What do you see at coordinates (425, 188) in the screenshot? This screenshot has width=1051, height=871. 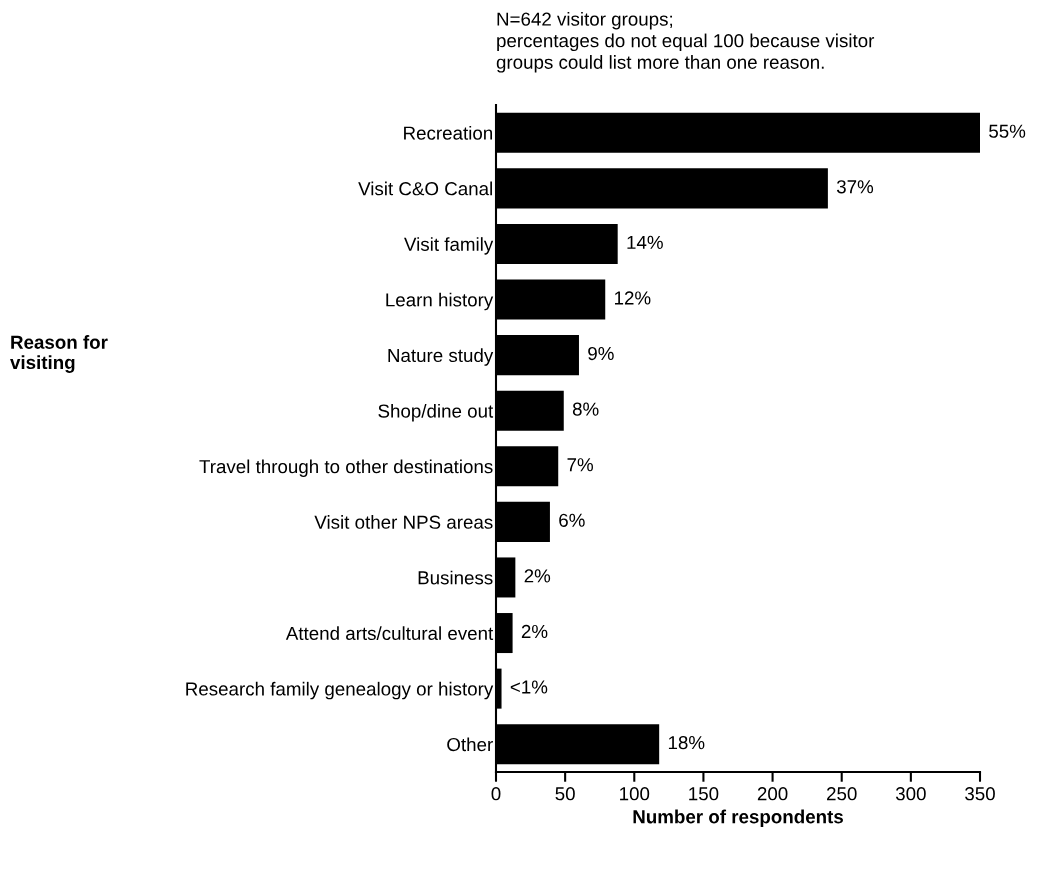 I see `y-tick-label: Visit C&O Canal` at bounding box center [425, 188].